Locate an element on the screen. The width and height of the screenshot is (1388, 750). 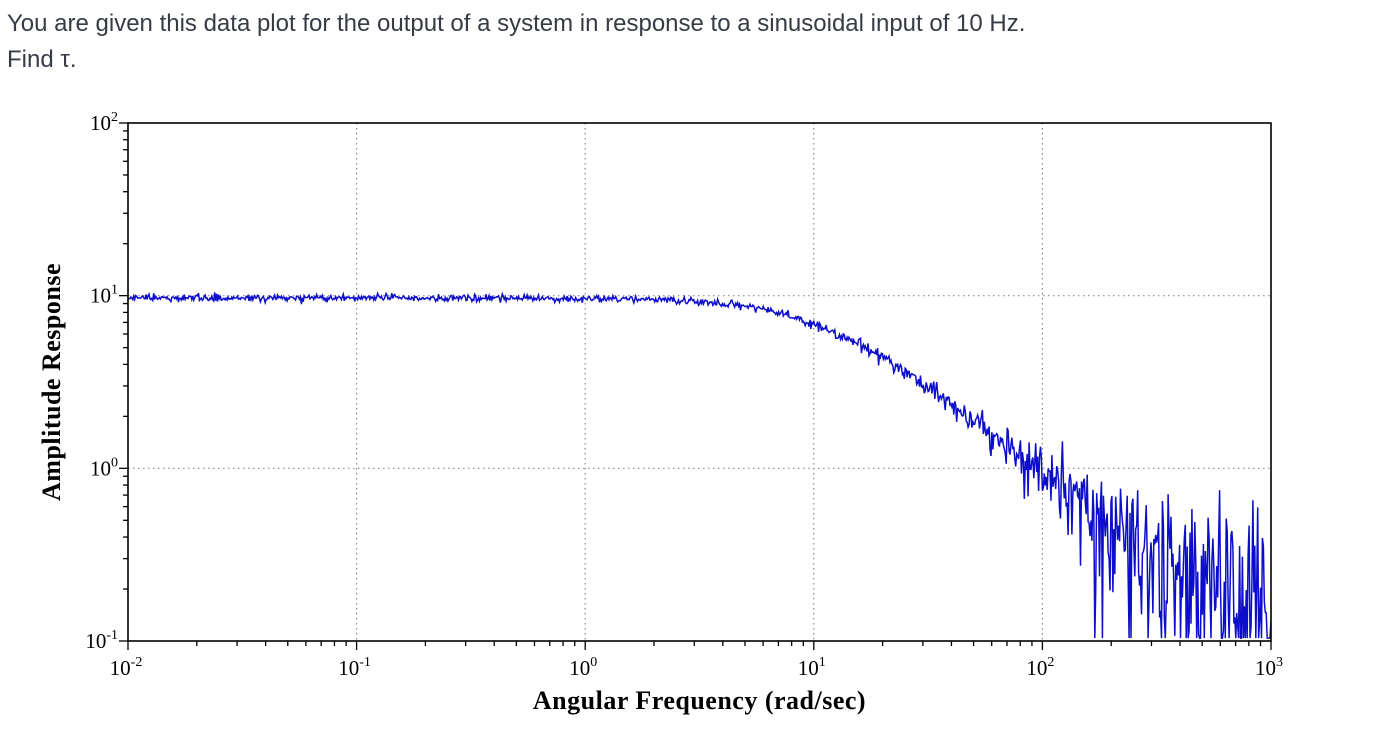
x-axis-label: Angular Frequency (rad/sec) is located at coordinates (699, 700).